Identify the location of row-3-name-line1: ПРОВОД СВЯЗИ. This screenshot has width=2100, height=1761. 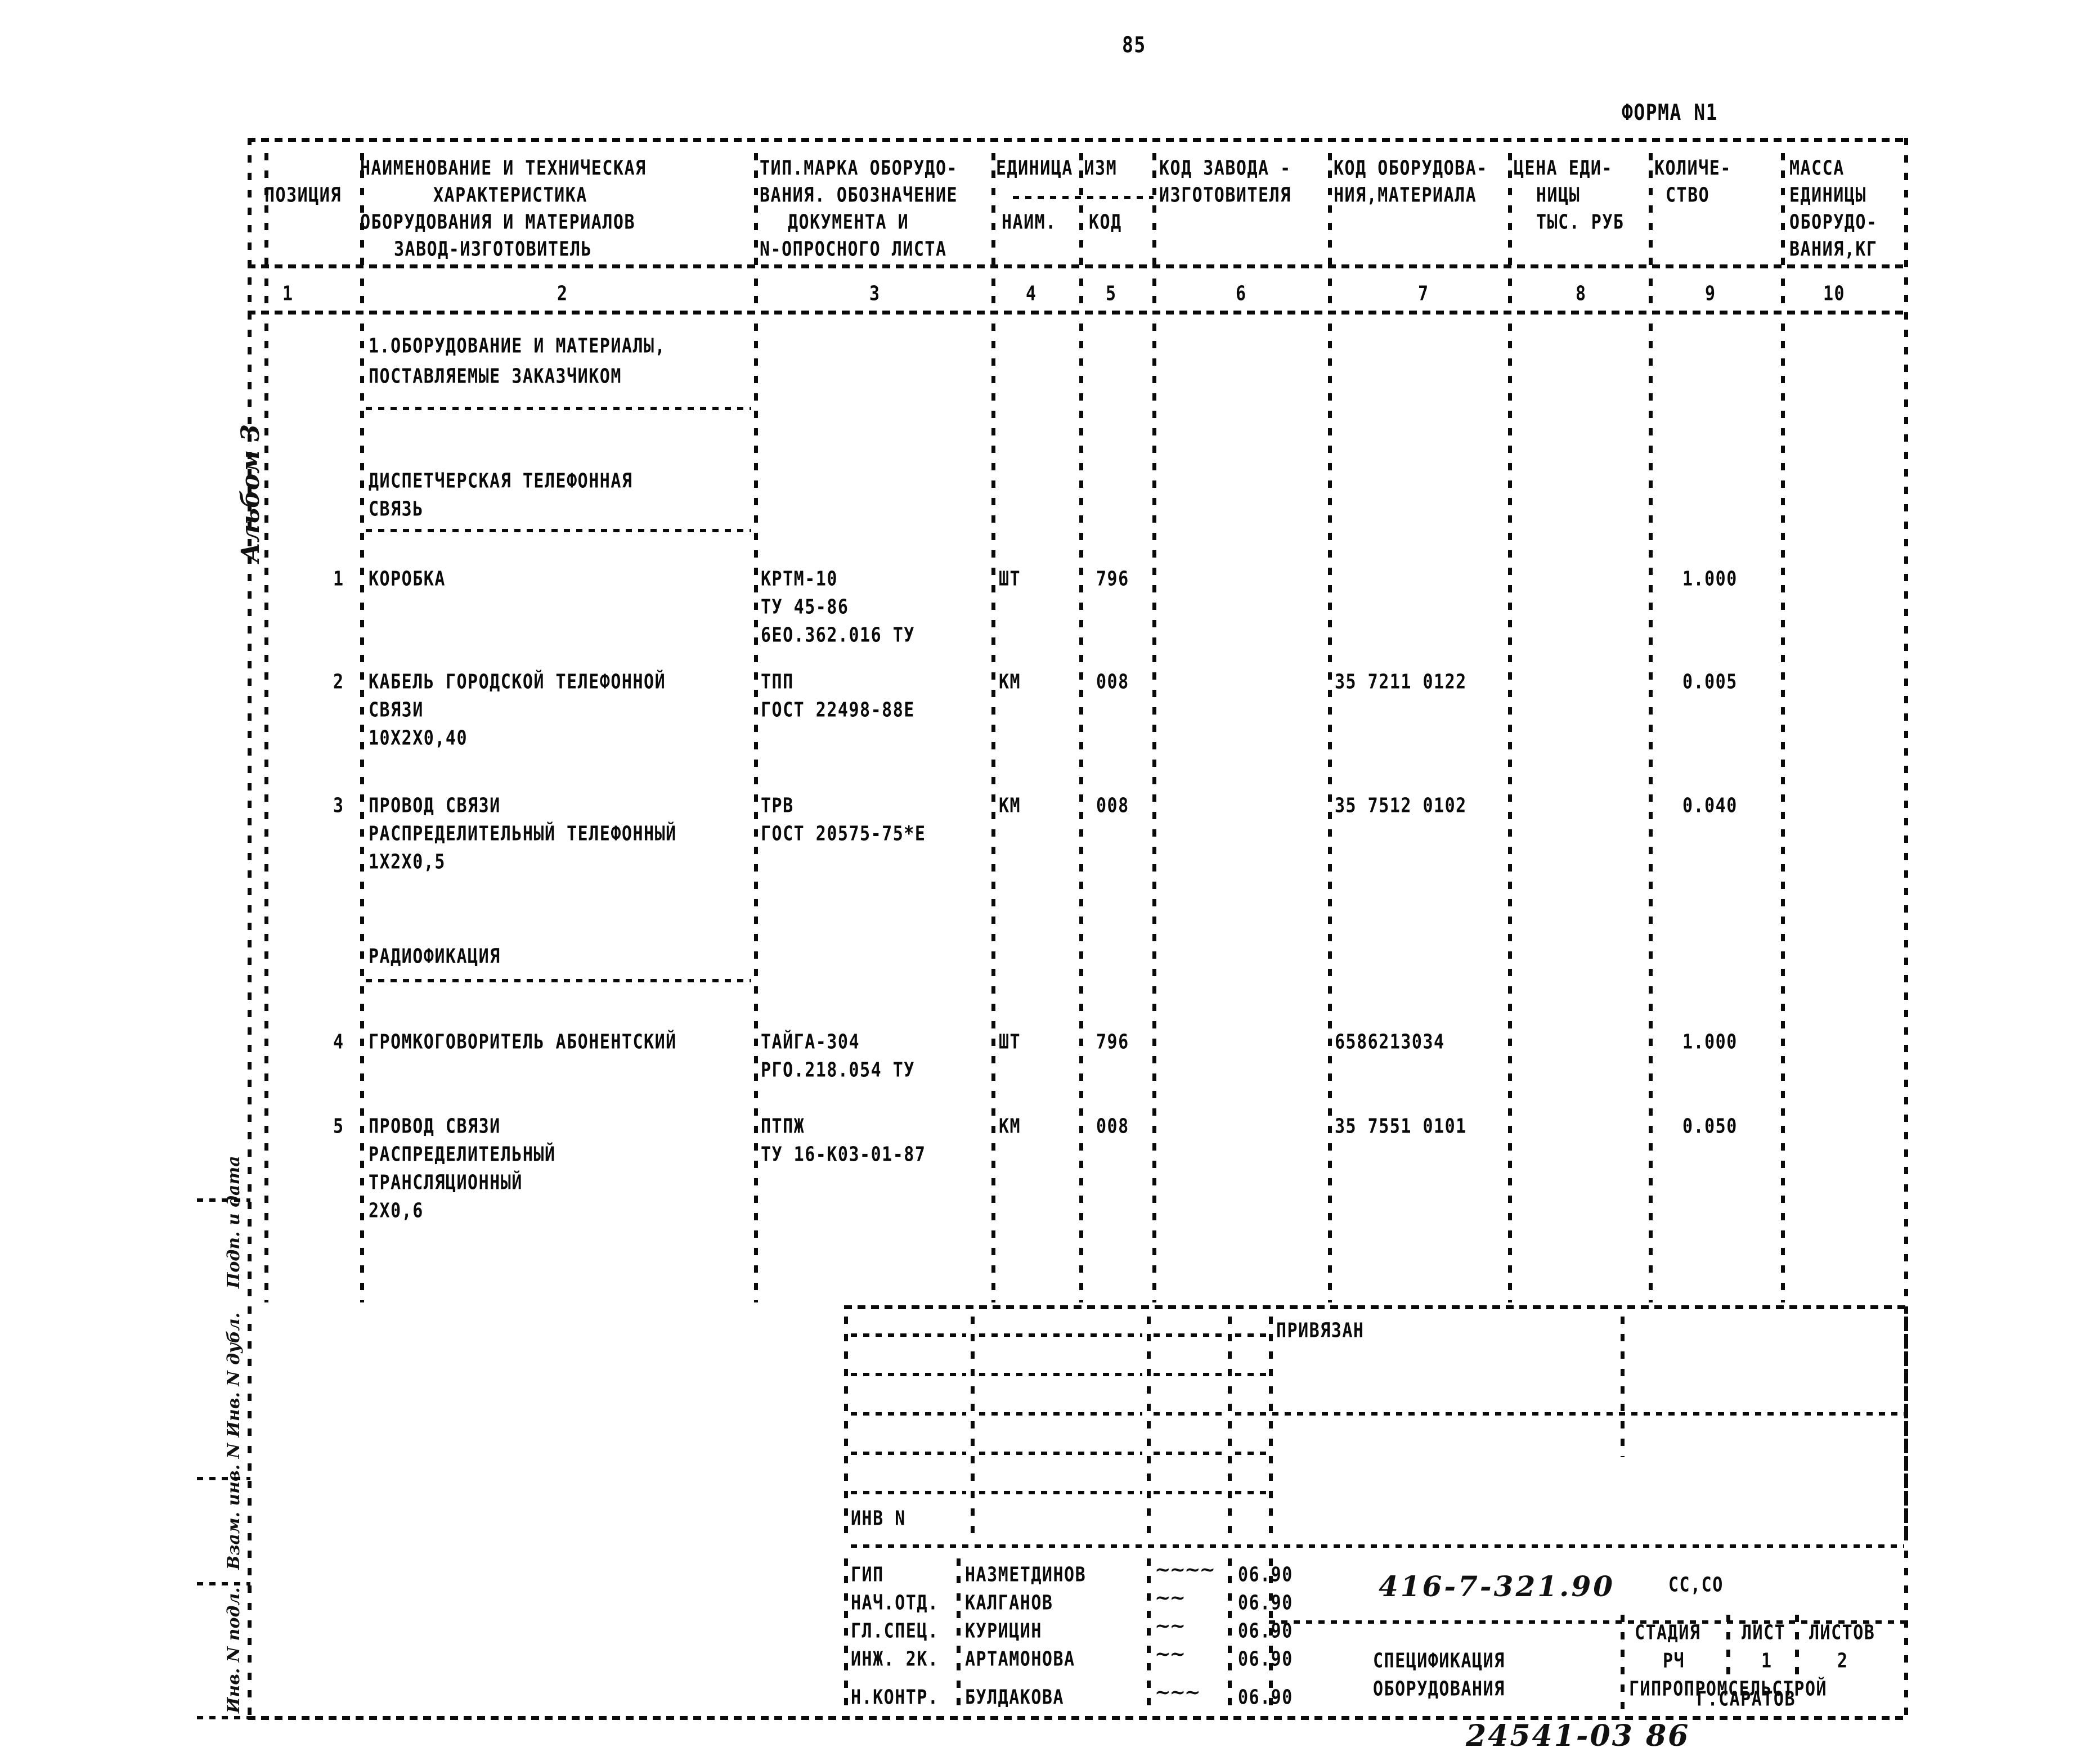
(435, 805).